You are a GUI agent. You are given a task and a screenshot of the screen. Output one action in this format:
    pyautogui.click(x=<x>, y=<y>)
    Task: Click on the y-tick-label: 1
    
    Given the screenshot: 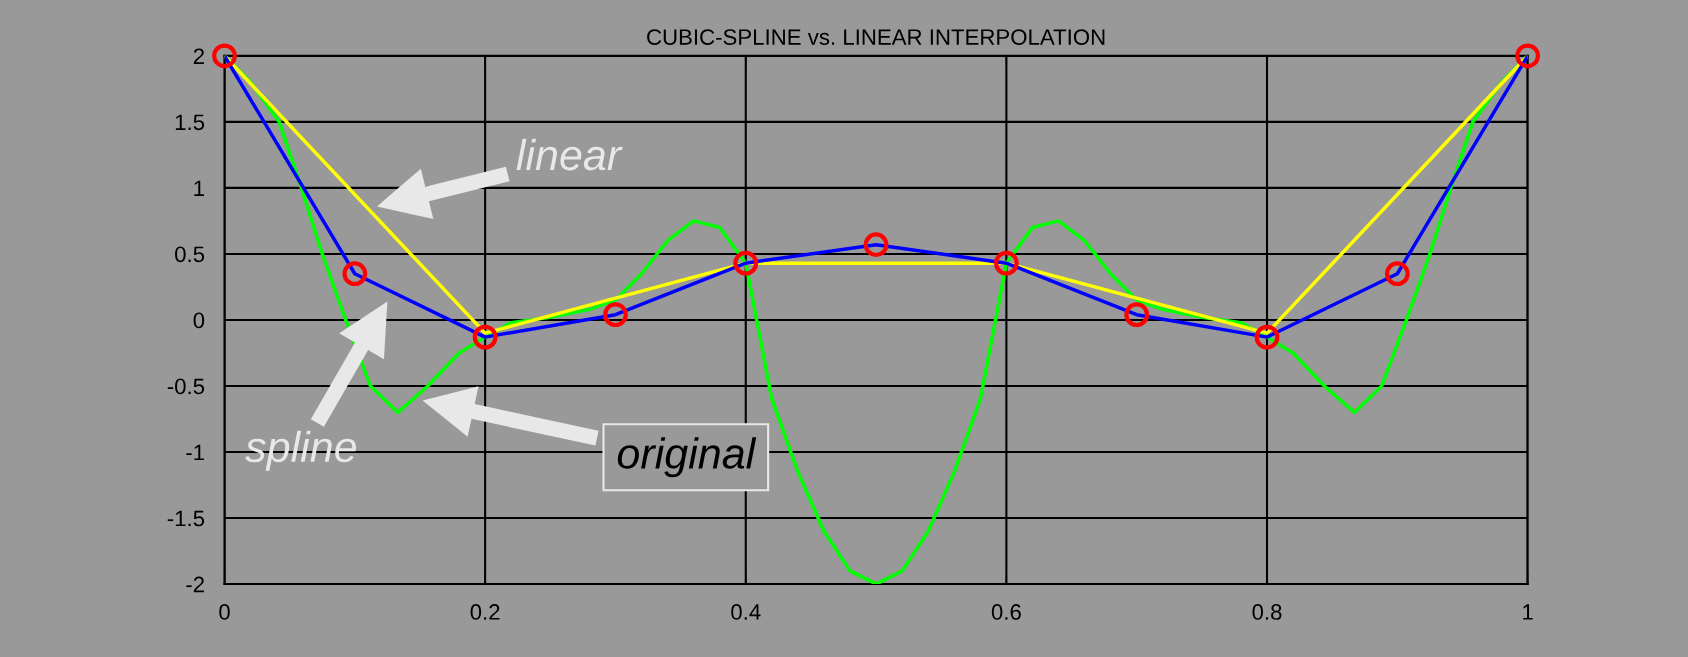 What is the action you would take?
    pyautogui.click(x=199, y=188)
    